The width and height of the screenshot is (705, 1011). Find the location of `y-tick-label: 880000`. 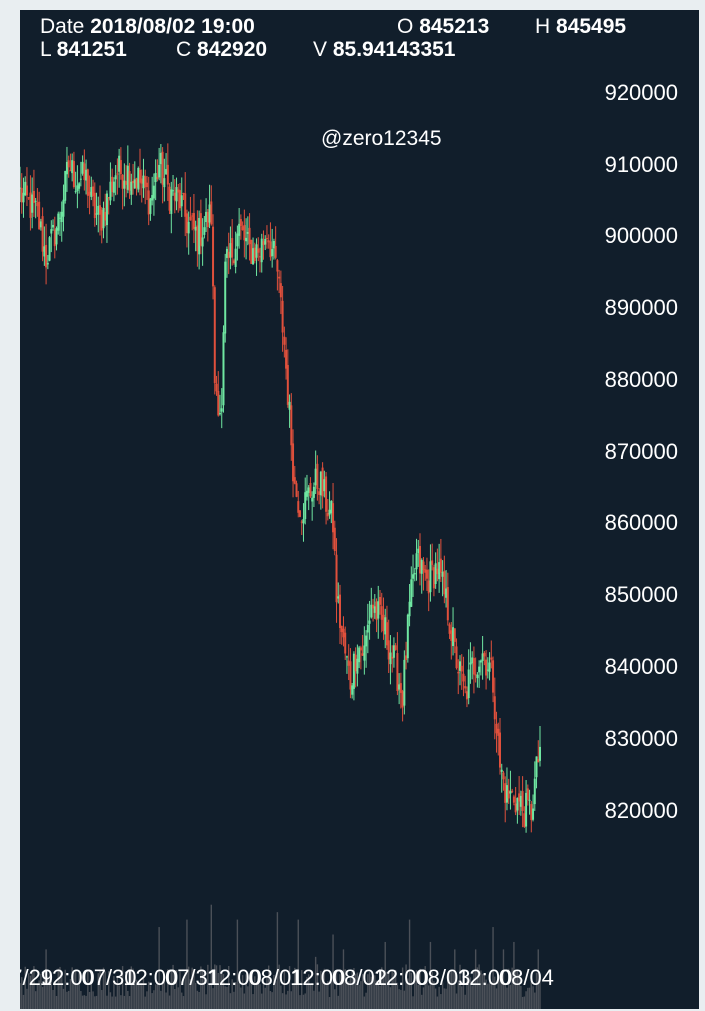

y-tick-label: 880000 is located at coordinates (641, 379).